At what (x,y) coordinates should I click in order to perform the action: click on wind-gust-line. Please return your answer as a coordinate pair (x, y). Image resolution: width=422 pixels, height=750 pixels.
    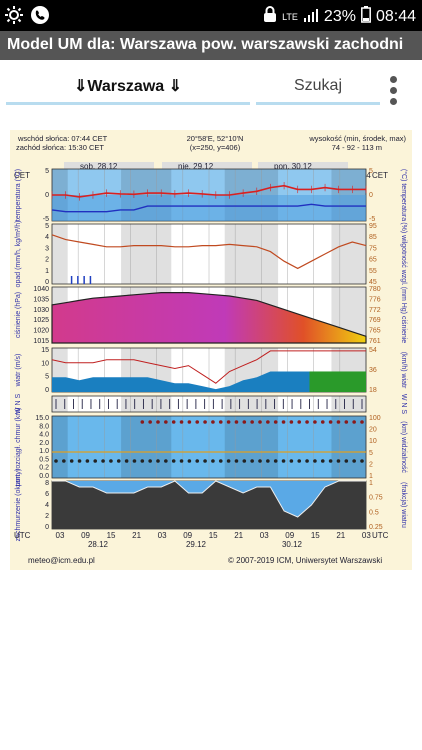
    Looking at the image, I should click on (208, 367).